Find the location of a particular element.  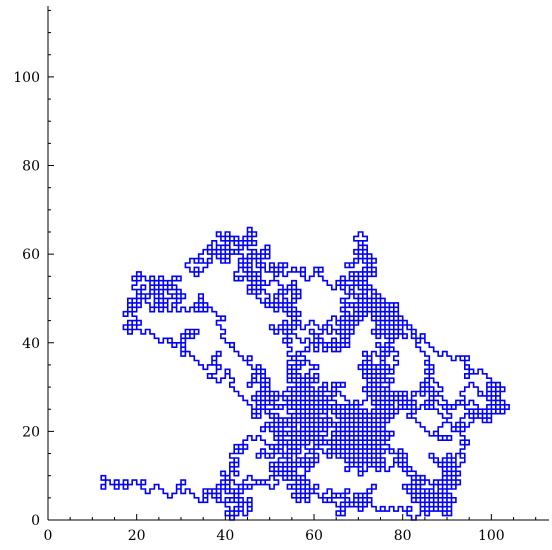

y-tick-label: 80 is located at coordinates (31, 167).